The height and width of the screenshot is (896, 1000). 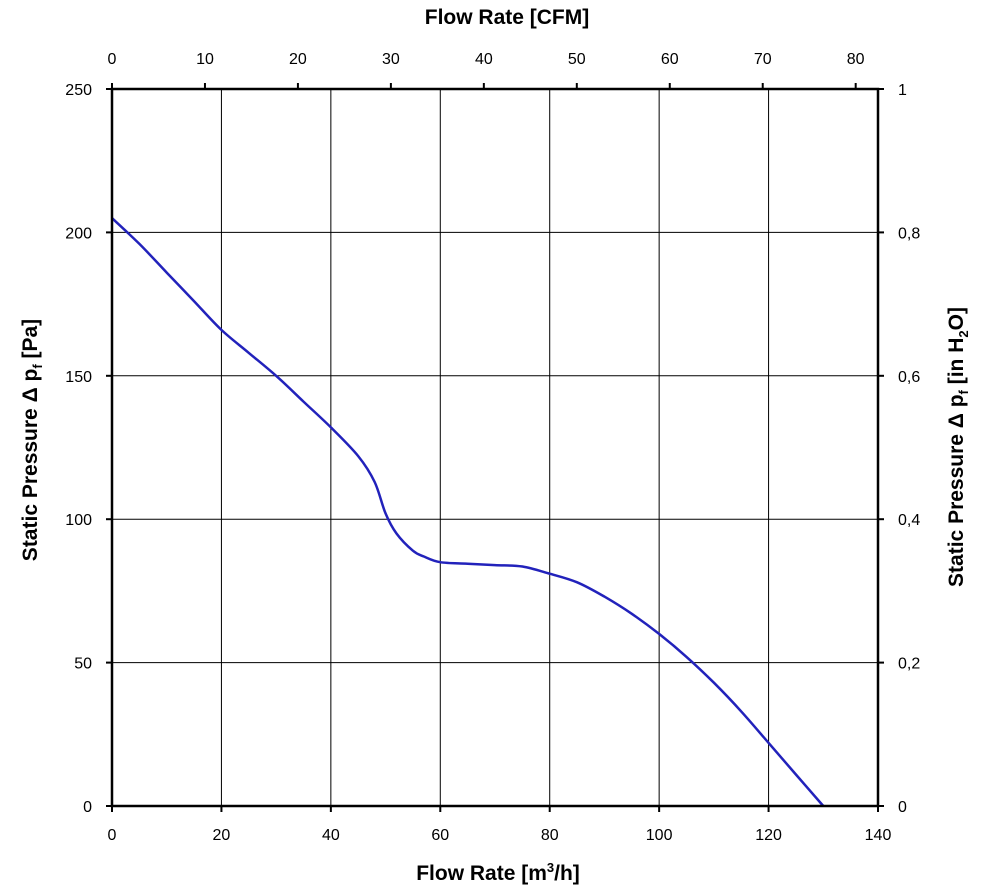 What do you see at coordinates (112, 59) in the screenshot?
I see `x-top-tick-label: 0` at bounding box center [112, 59].